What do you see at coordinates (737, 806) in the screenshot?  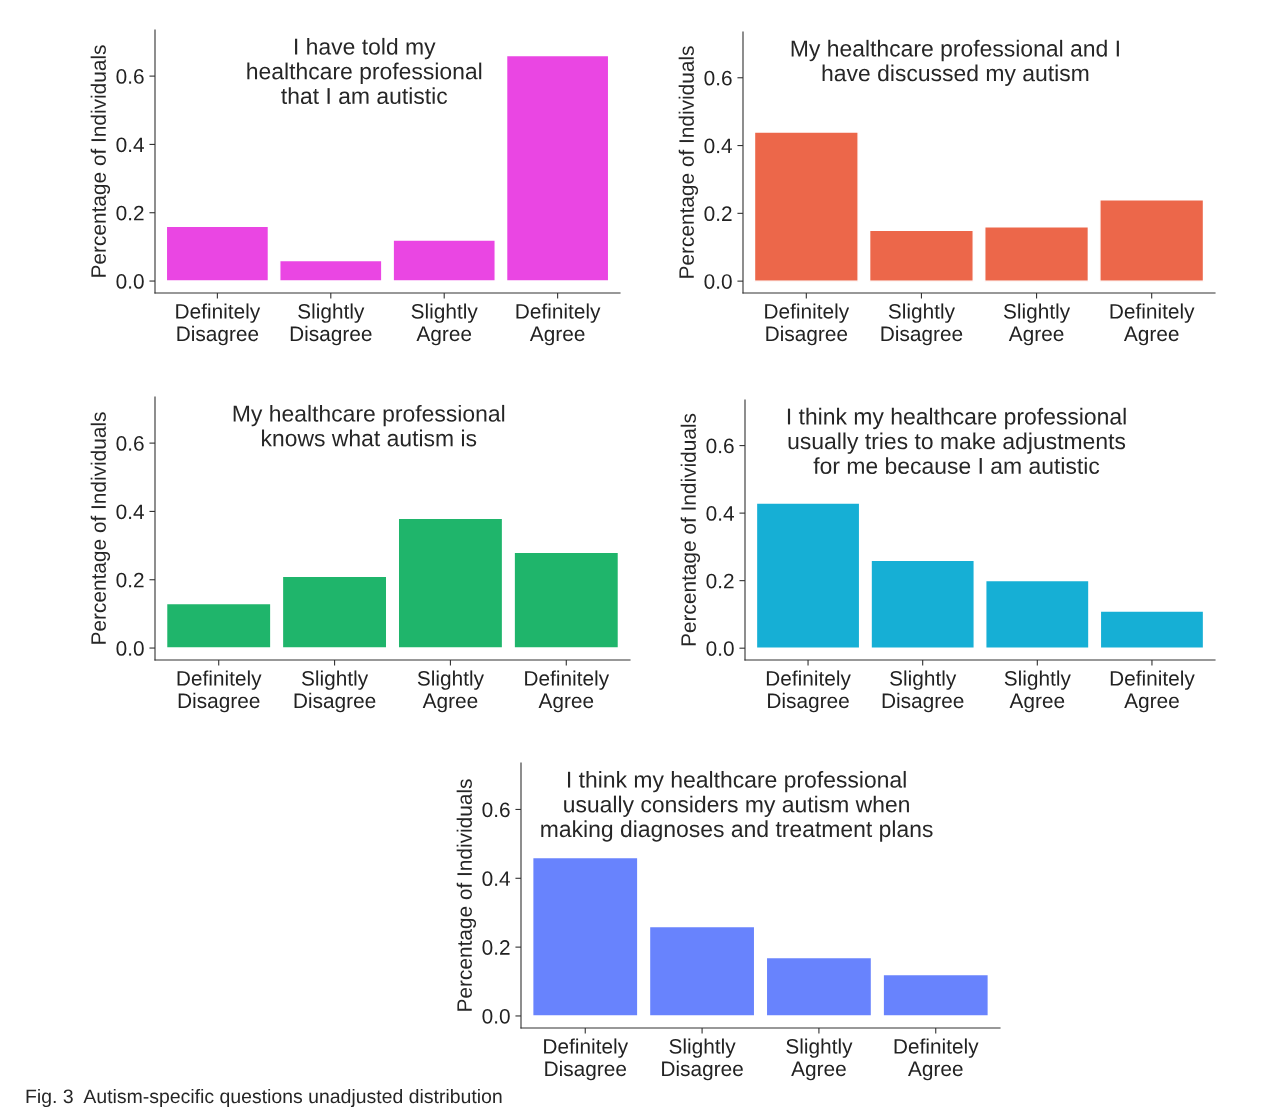 I see `text: I think my healthcare professional usually considers my autism when making diagnoses and treatment plans` at bounding box center [737, 806].